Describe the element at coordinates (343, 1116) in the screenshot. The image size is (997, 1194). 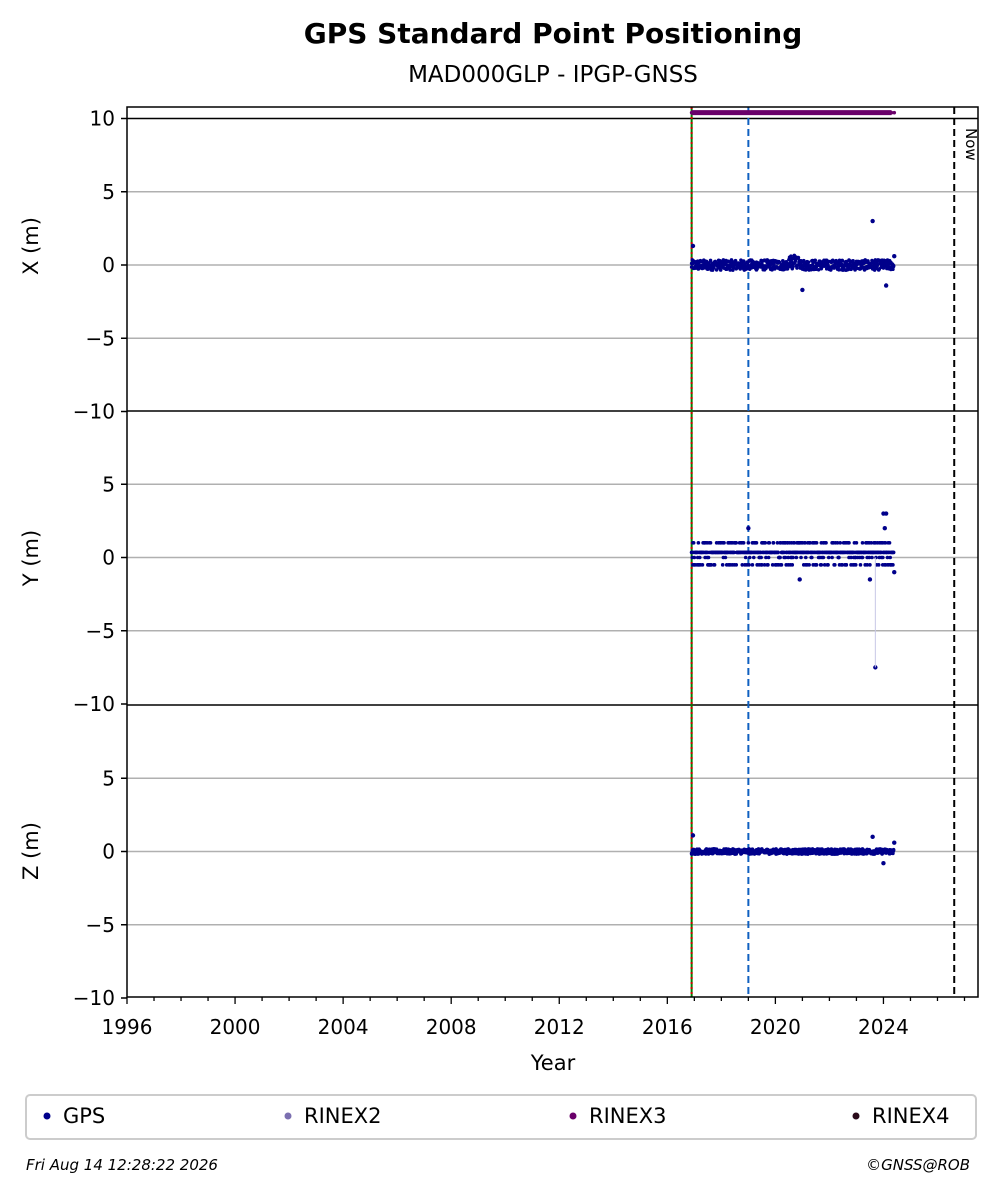
I see `legend-label-rinex2: RINEX2` at that location.